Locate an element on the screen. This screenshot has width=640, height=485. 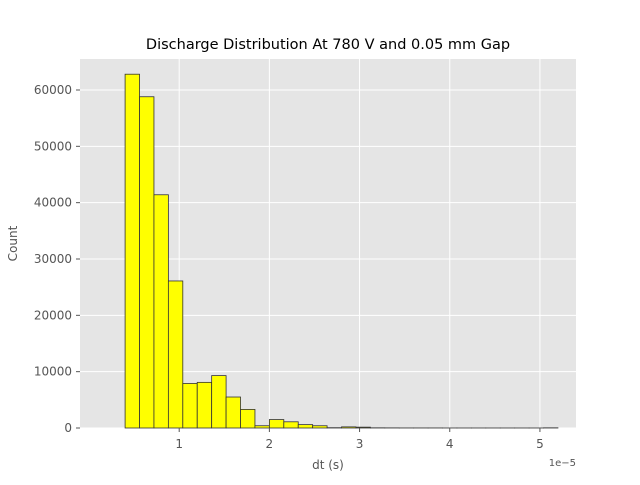
y-tick-label-2: 20000 is located at coordinates (53, 315).